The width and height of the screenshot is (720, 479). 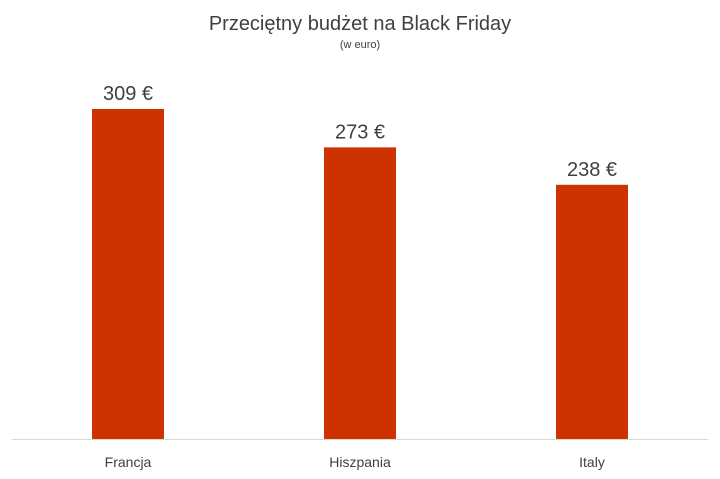 I want to click on x-tick-label-francja: Francja, so click(x=128, y=462).